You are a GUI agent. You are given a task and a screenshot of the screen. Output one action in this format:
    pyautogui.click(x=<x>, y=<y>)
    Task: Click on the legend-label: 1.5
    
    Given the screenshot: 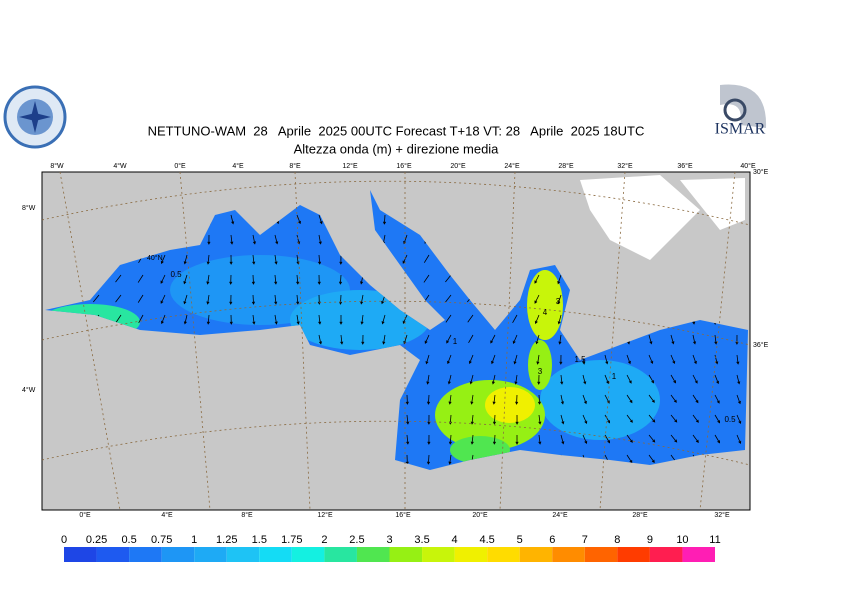 What is the action you would take?
    pyautogui.click(x=259, y=540)
    